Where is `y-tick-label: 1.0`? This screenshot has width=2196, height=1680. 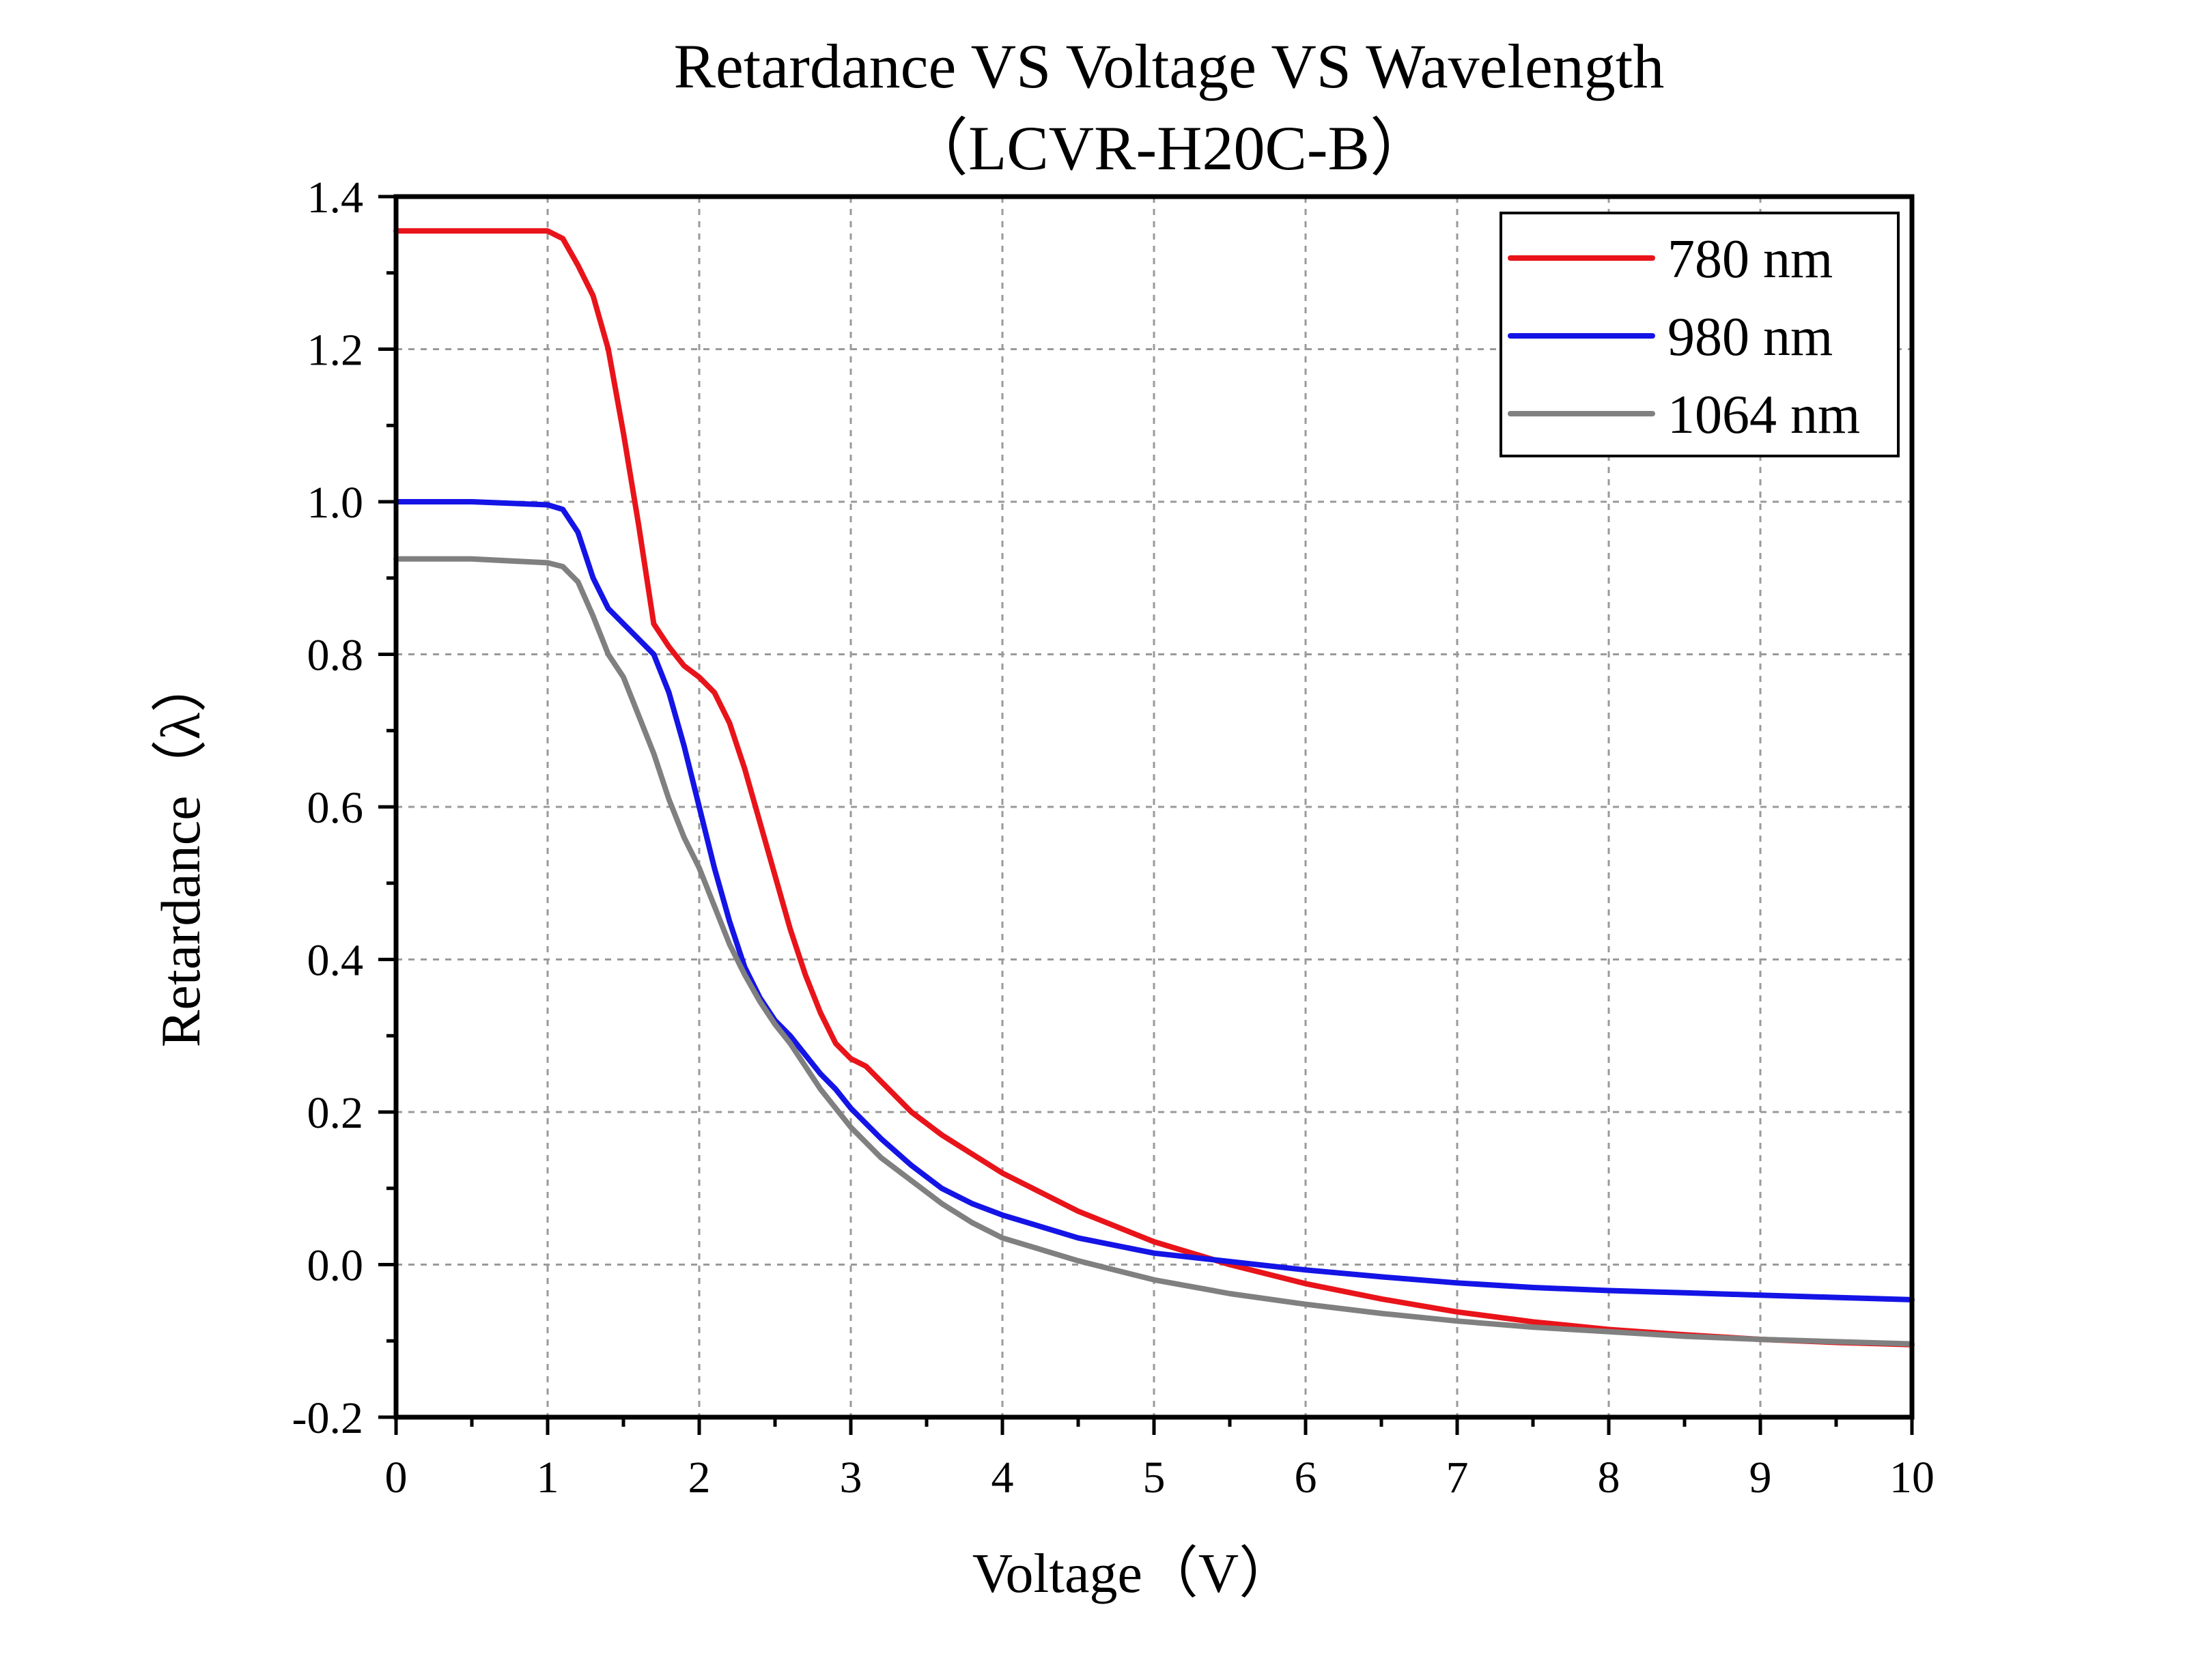
y-tick-label: 1.0 is located at coordinates (336, 503).